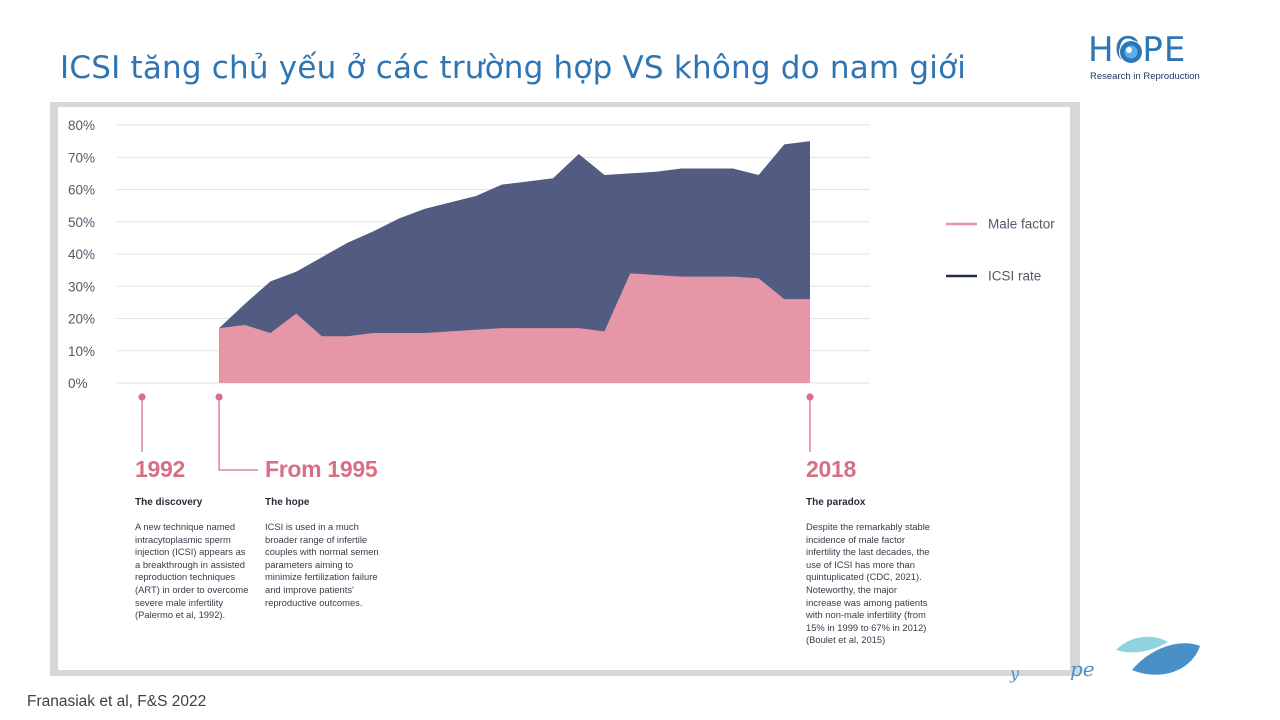  Describe the element at coordinates (831, 469) in the screenshot. I see `milestone-year: 2018` at that location.